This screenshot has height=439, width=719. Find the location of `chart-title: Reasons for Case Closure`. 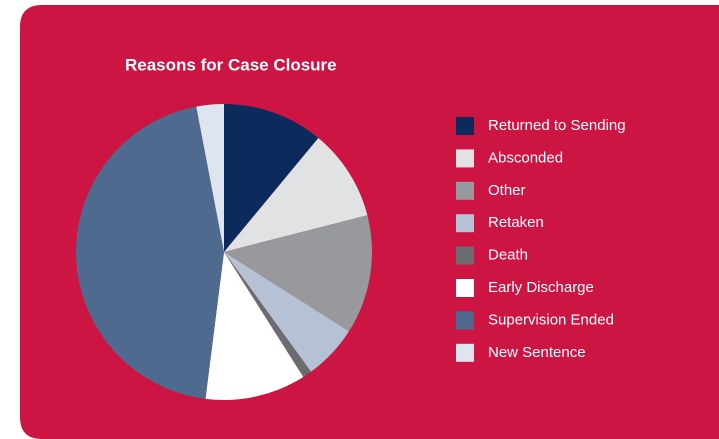

chart-title: Reasons for Case Closure is located at coordinates (231, 64).